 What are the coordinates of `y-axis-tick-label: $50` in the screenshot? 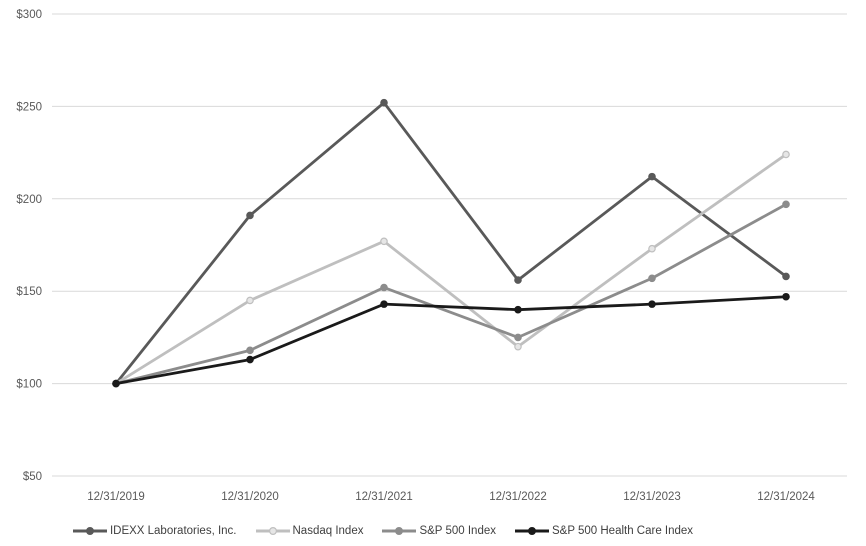 It's located at (32, 477).